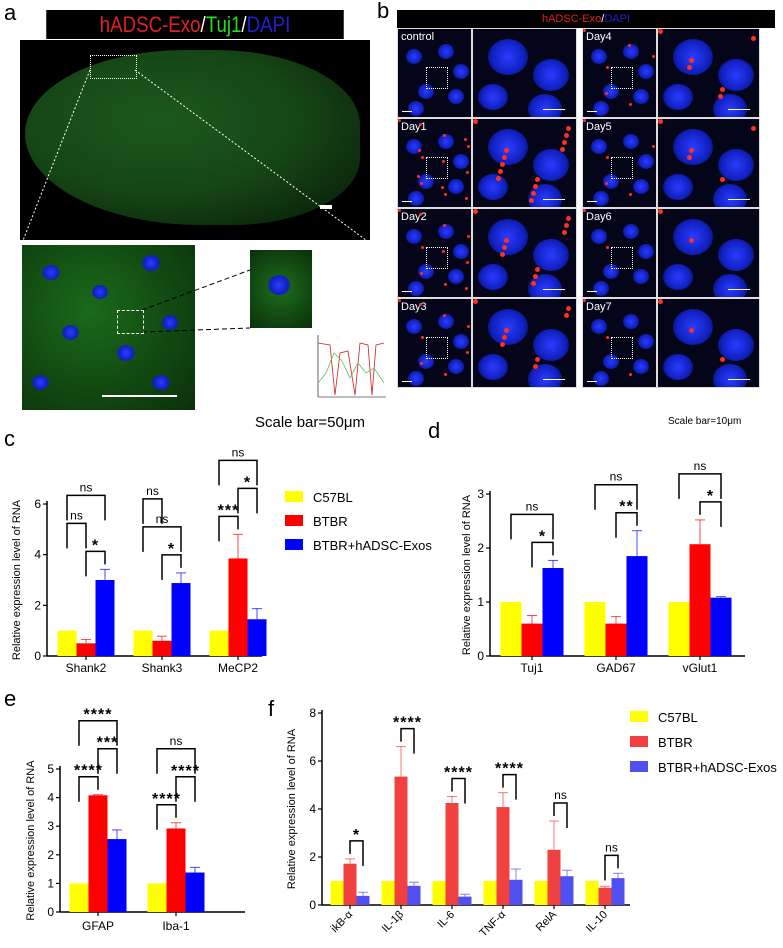 The image size is (783, 948). I want to click on scale-bar-text-10um: Scale bar=10μm, so click(705, 421).